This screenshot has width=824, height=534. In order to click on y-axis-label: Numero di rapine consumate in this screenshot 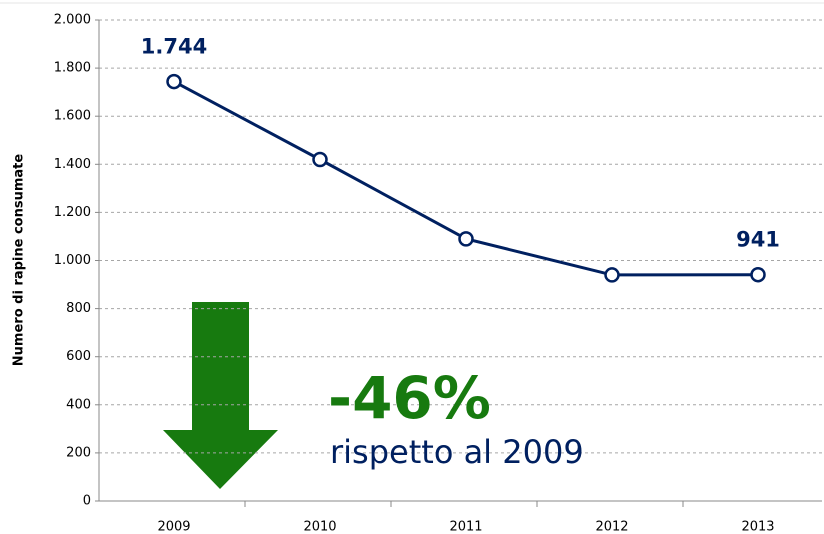, I will do `click(19, 260)`.